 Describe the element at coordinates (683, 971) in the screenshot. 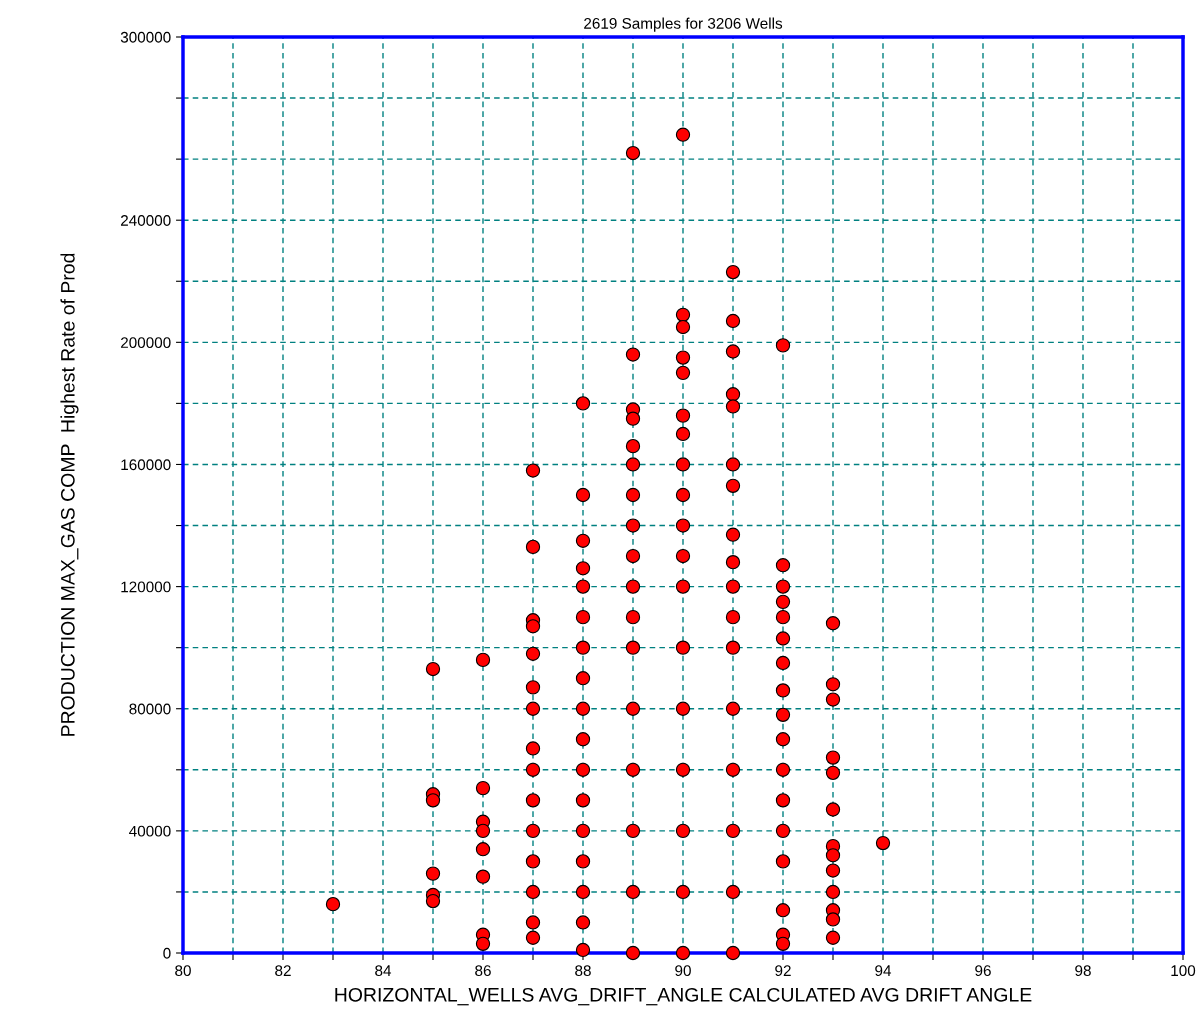

I see `x-tick-label: 90` at that location.